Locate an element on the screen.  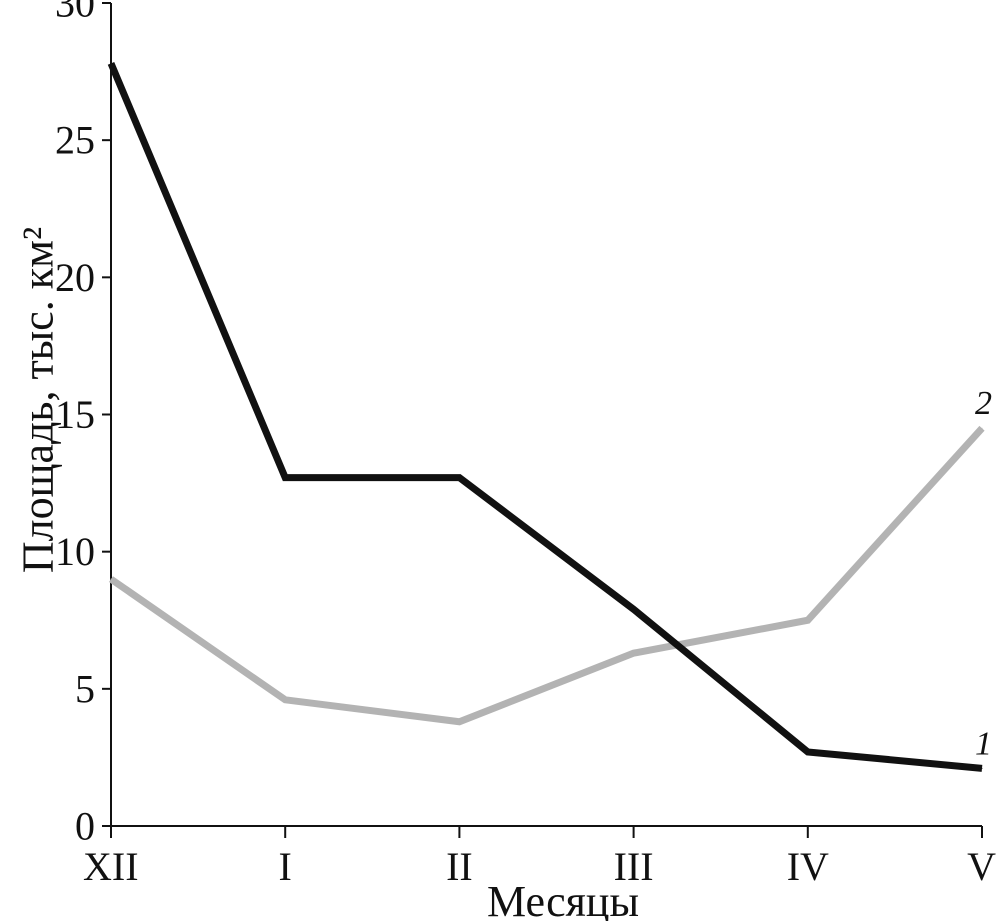
x-tick-label: V is located at coordinates (981, 866).